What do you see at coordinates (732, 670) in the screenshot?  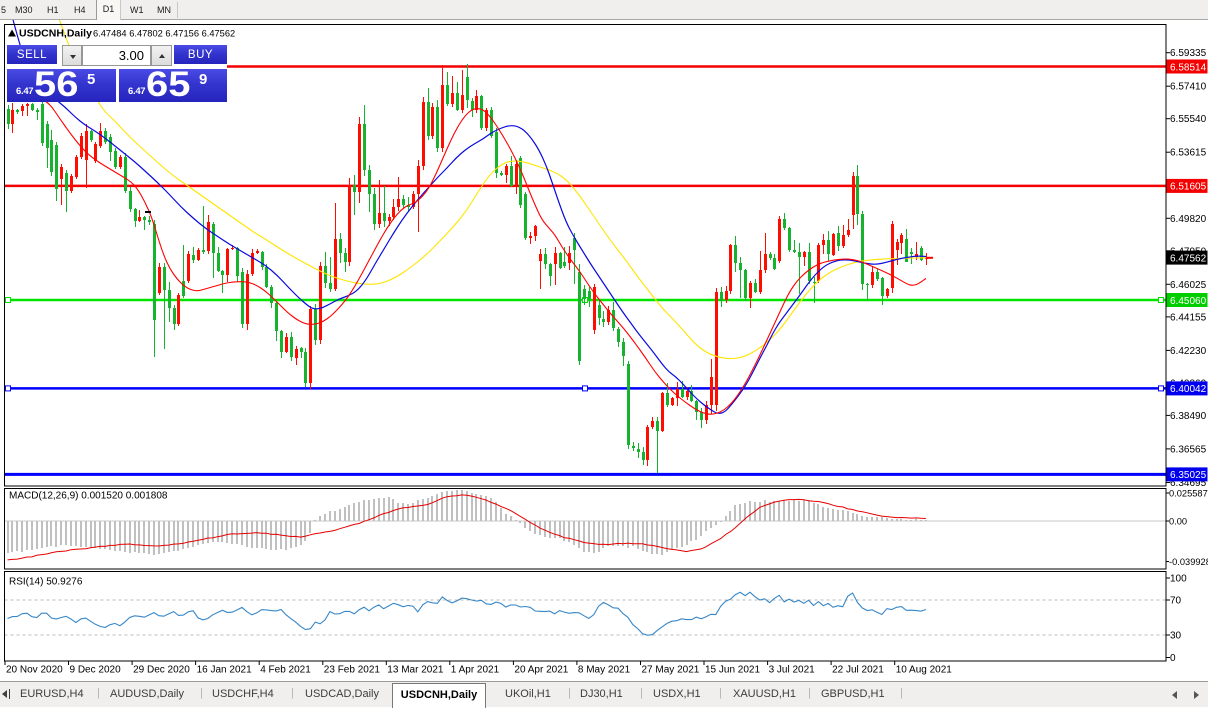 I see `svg-text: 15 Jun 2021` at bounding box center [732, 670].